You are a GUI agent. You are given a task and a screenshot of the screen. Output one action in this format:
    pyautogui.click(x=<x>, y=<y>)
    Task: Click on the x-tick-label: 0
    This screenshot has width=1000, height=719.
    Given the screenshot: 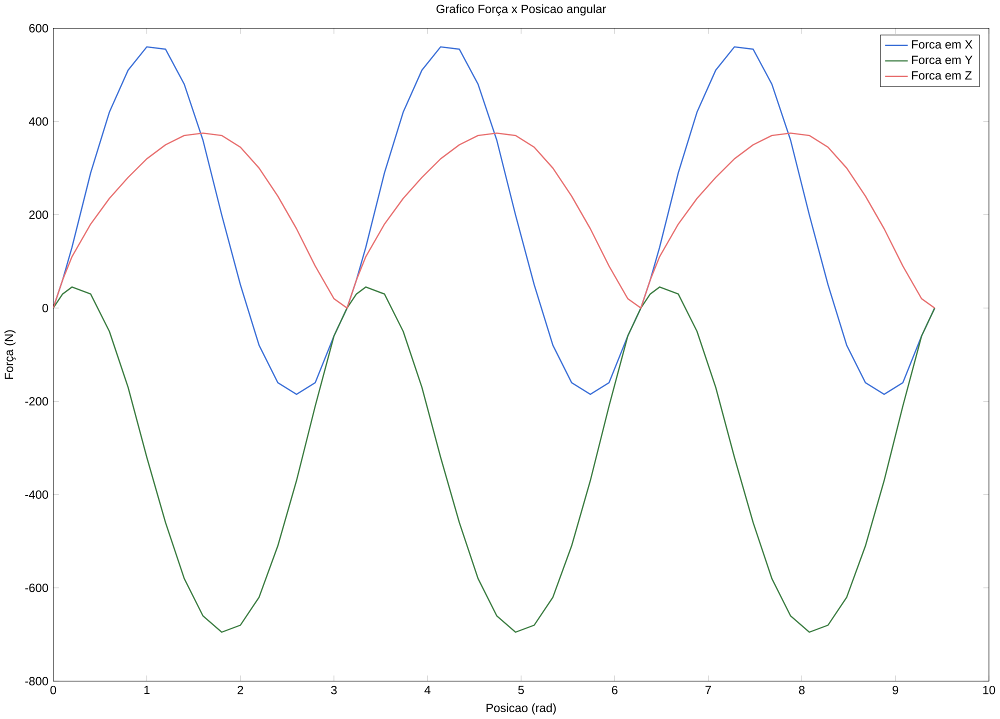 What is the action you would take?
    pyautogui.click(x=53, y=690)
    